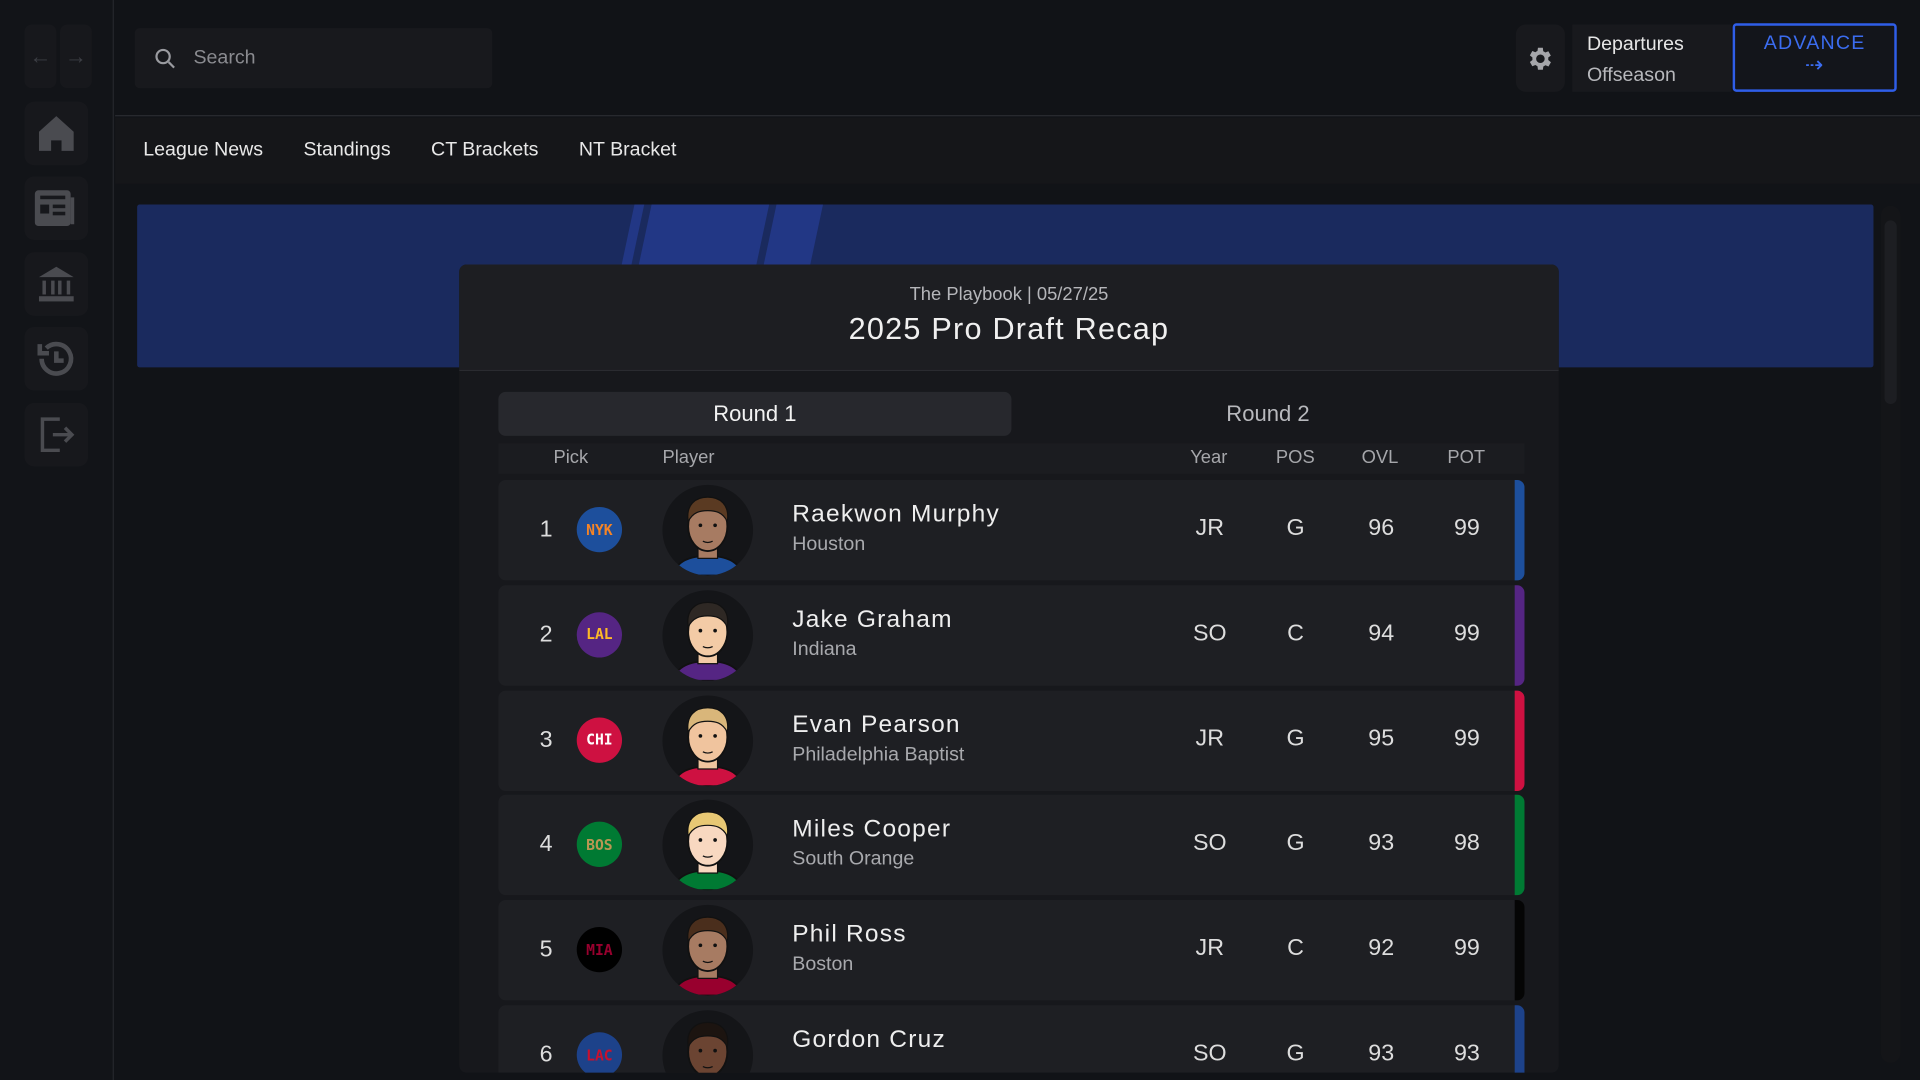 Image resolution: width=1920 pixels, height=1080 pixels. What do you see at coordinates (546, 1055) in the screenshot?
I see `pick-number: 6` at bounding box center [546, 1055].